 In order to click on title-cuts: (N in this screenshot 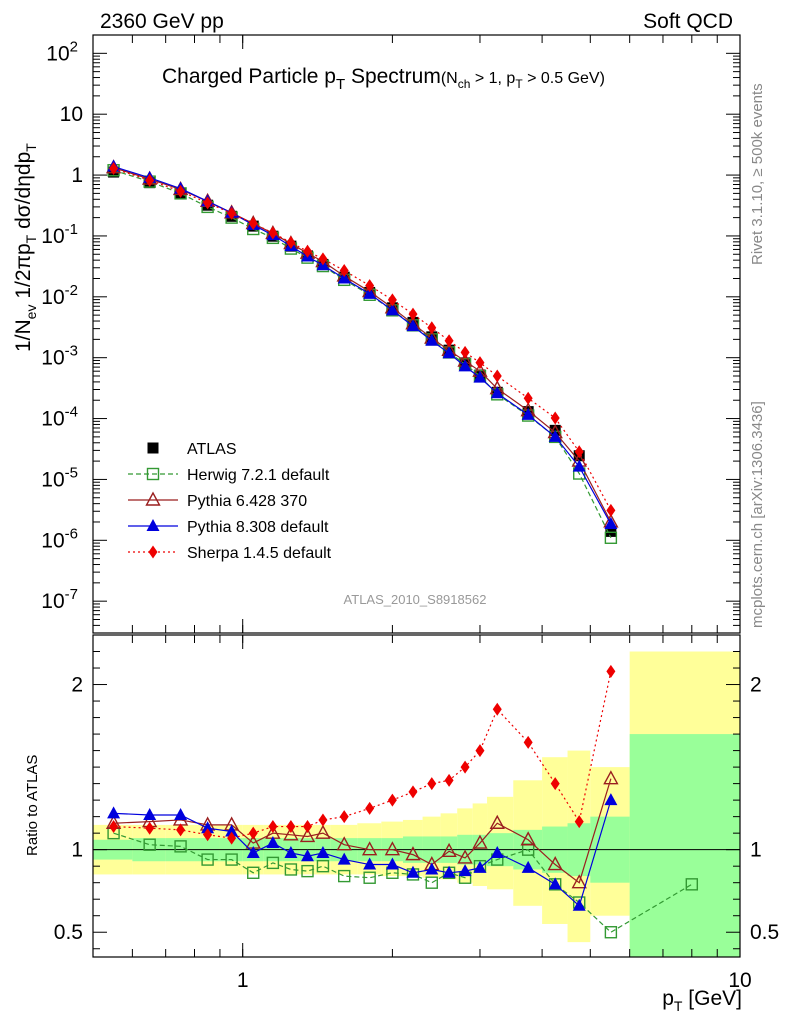, I will do `click(449, 78)`.